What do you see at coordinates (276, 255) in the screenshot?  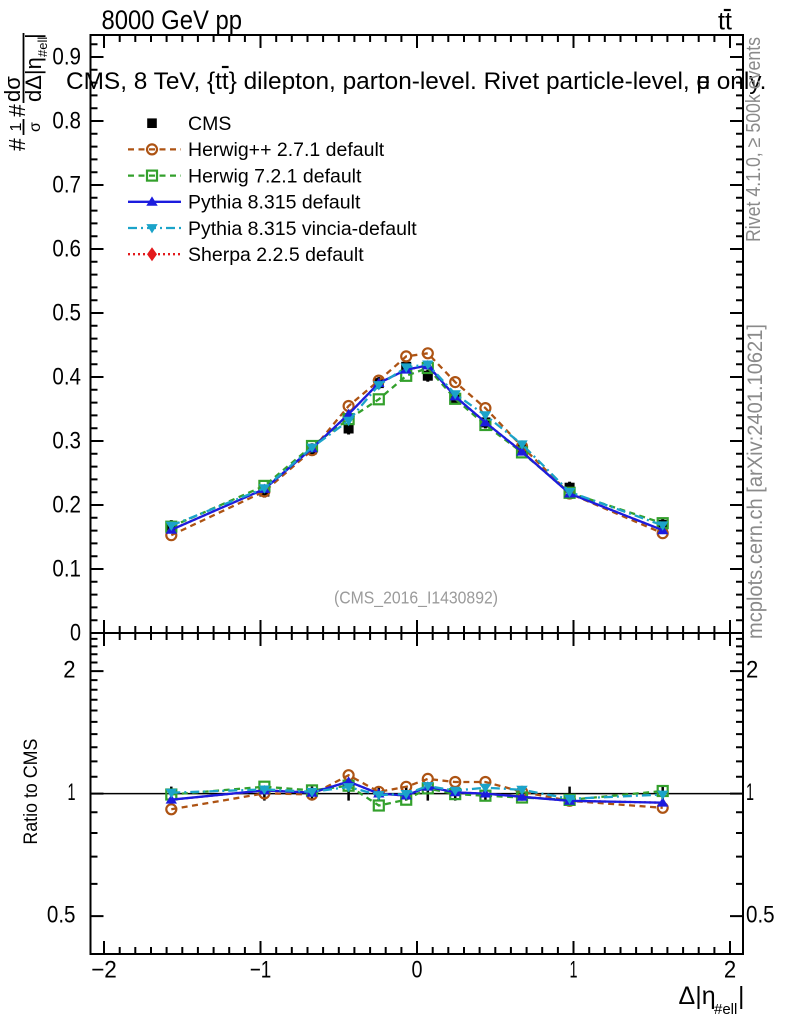 I see `svg-text: Sherpa 2.2.5 default` at bounding box center [276, 255].